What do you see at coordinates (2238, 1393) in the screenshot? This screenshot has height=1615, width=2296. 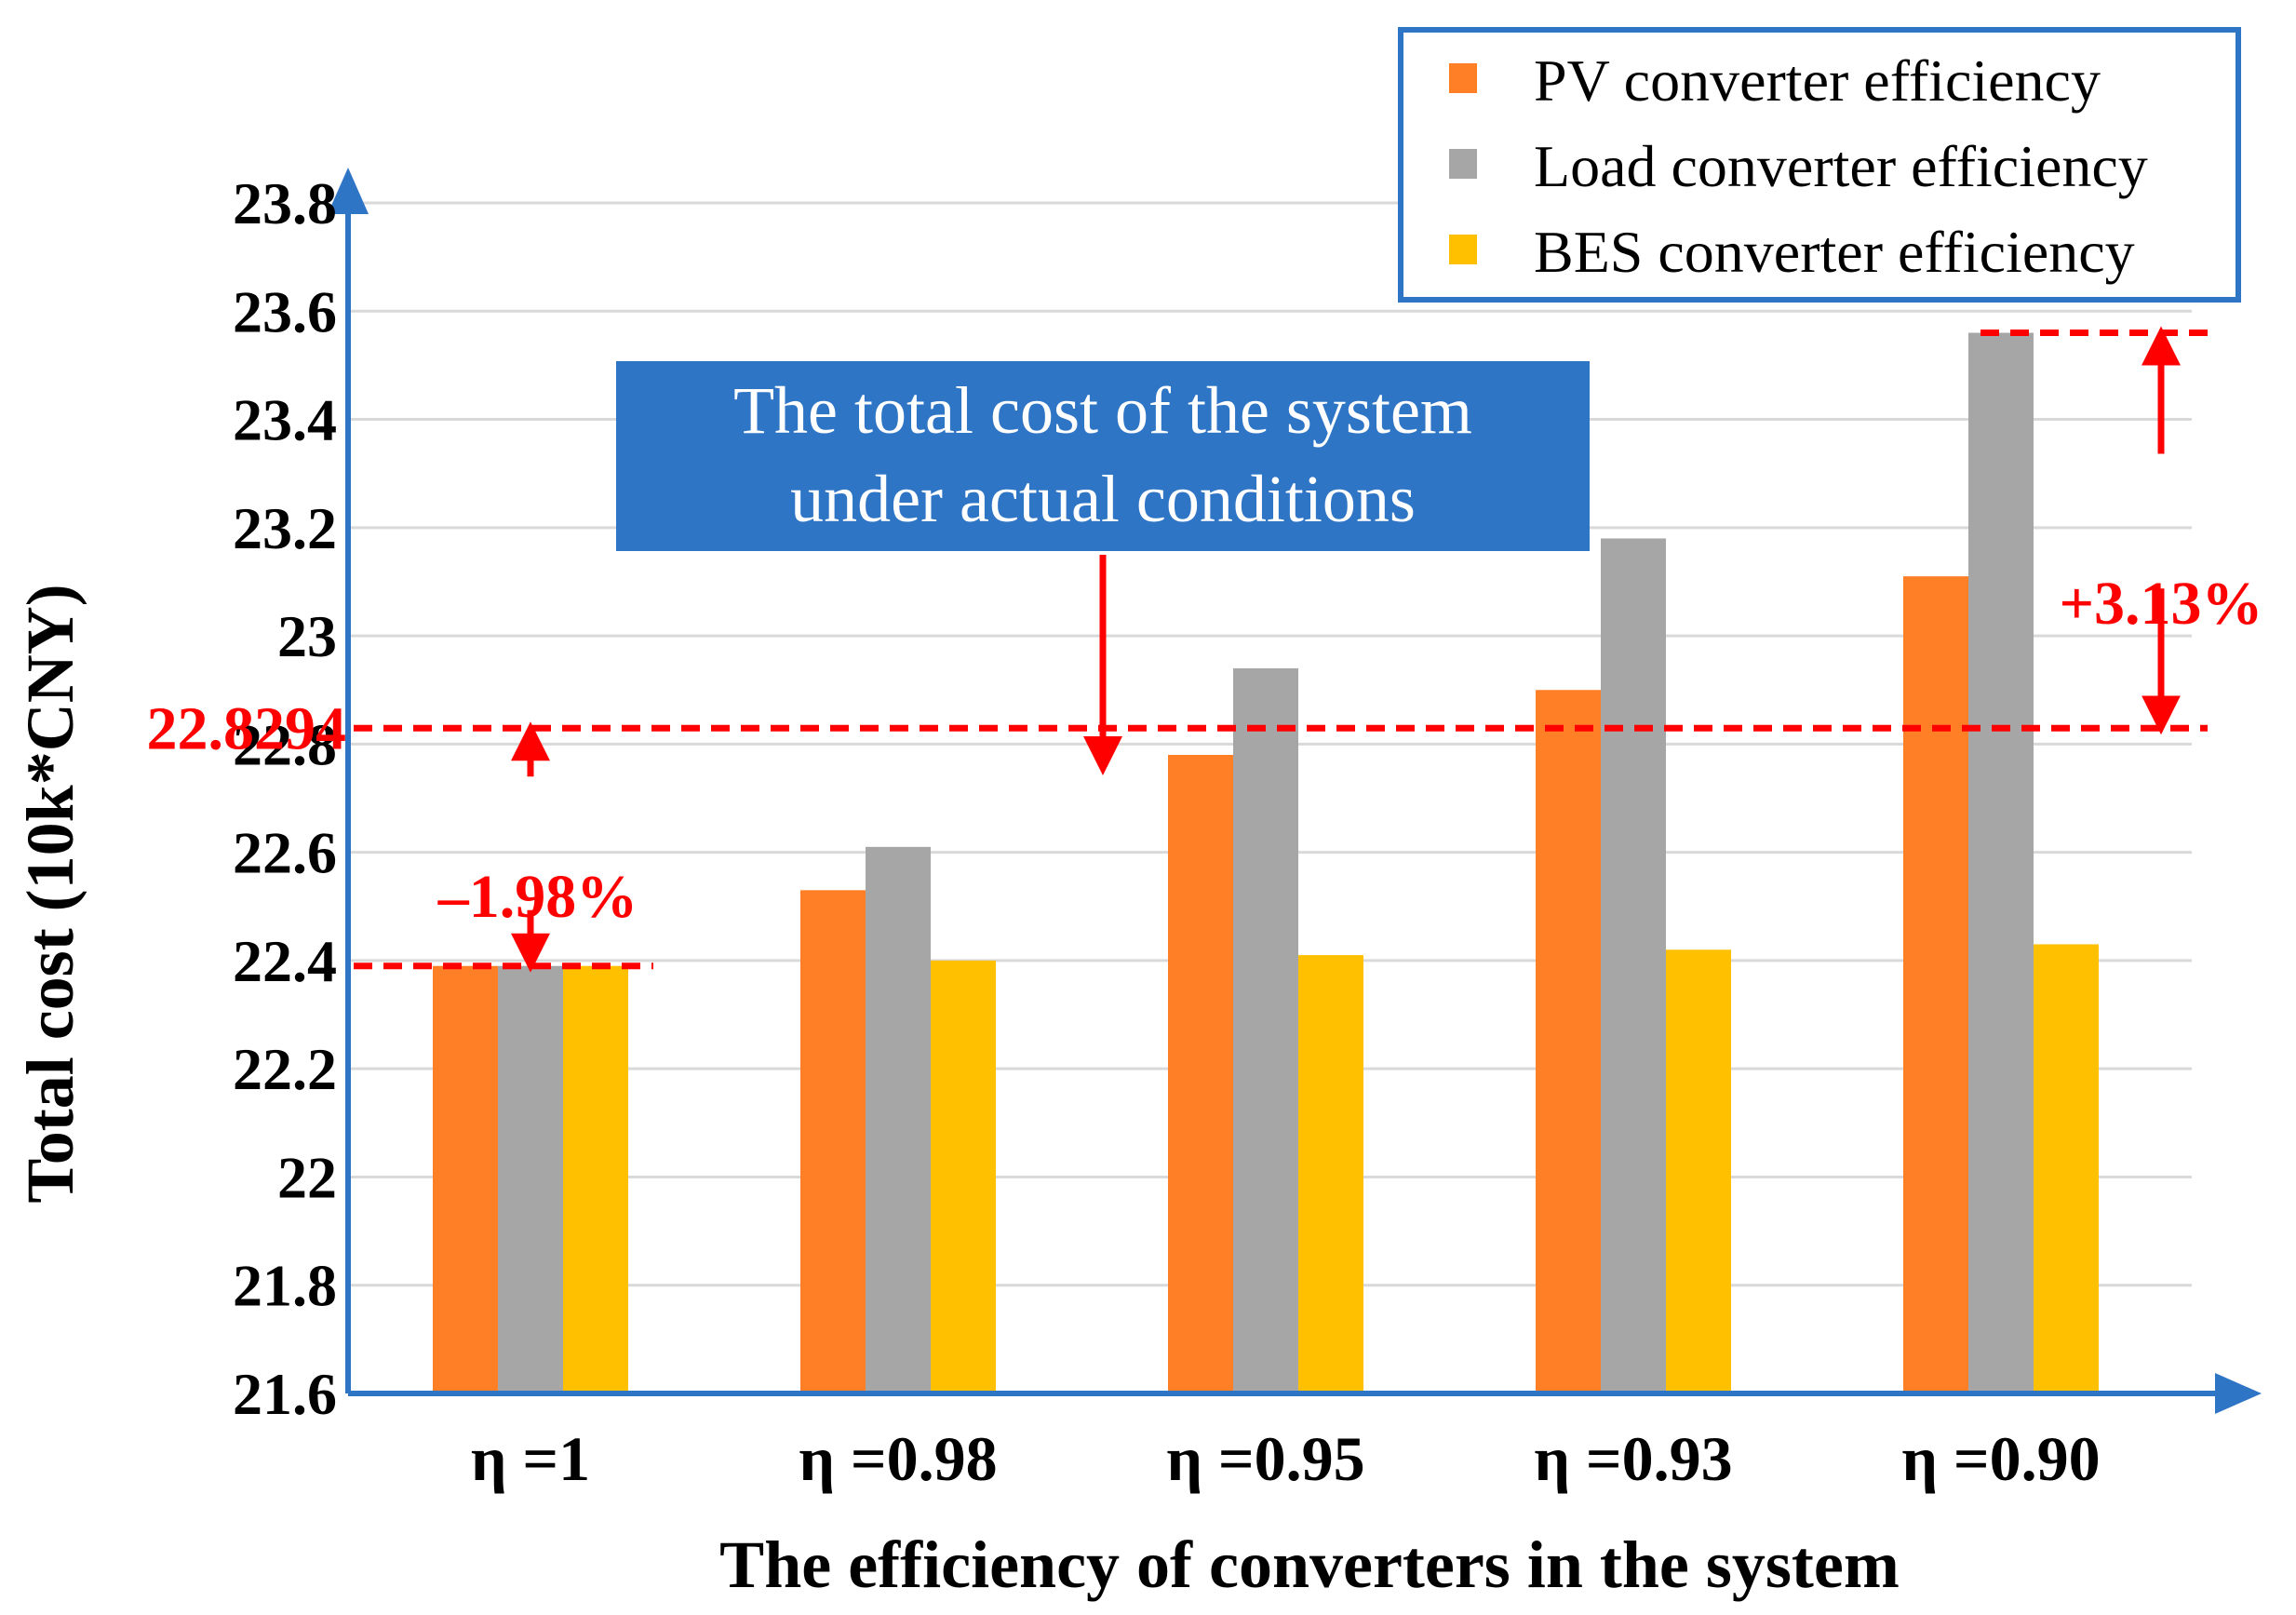 I see `x-axis-arrow-icon` at bounding box center [2238, 1393].